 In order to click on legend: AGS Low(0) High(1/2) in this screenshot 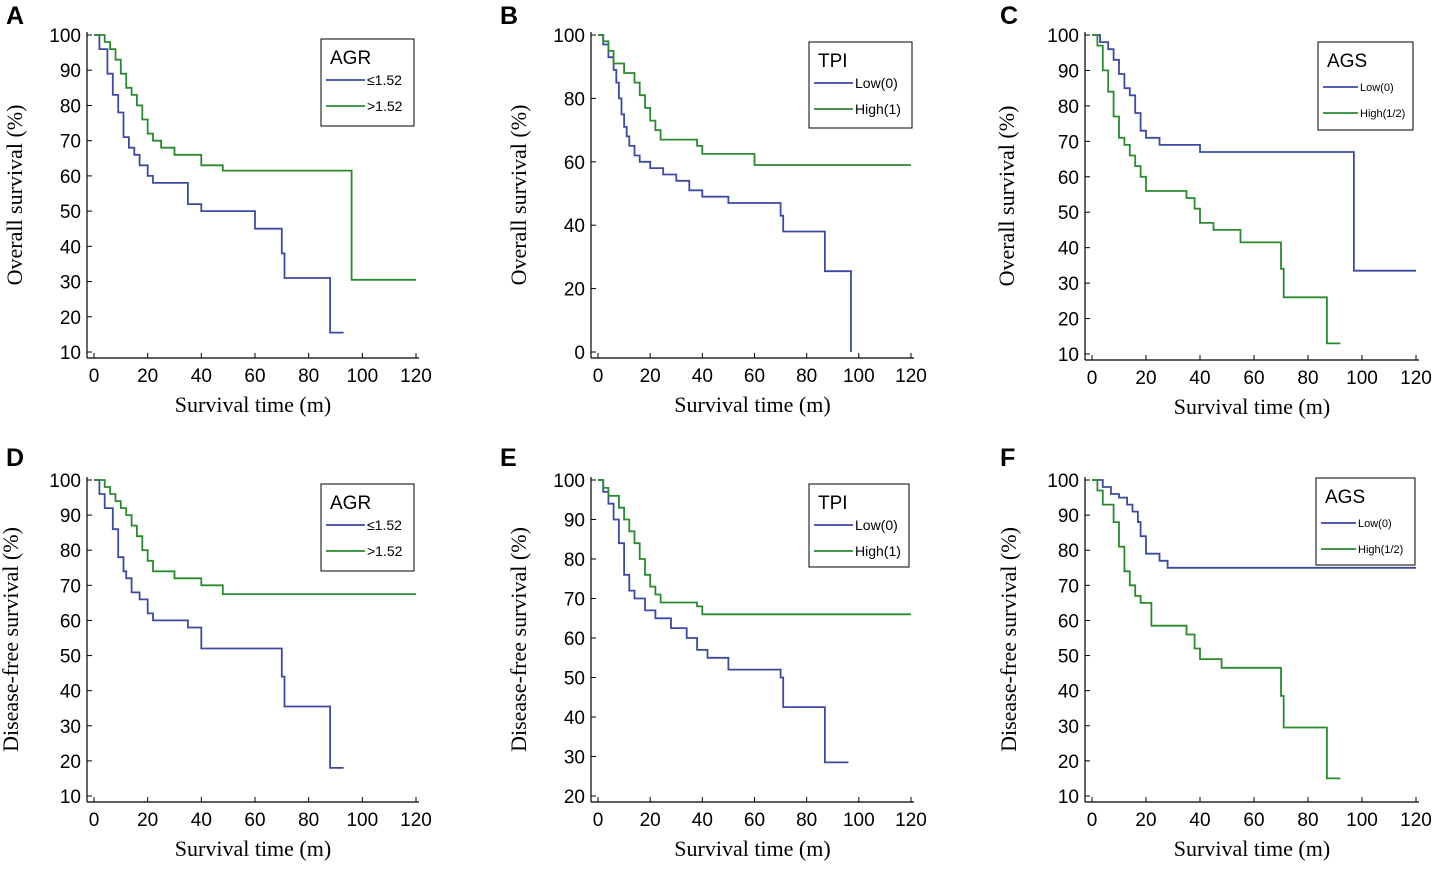, I will do `click(1365, 521)`.